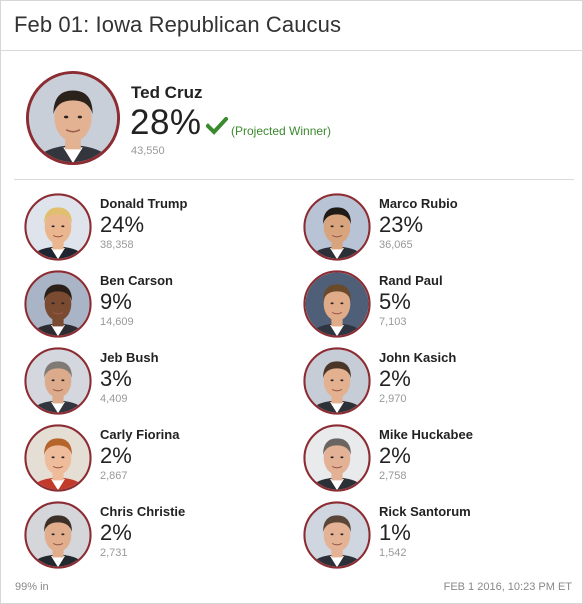 This screenshot has height=604, width=583. Describe the element at coordinates (395, 301) in the screenshot. I see `candidate-percent: 5%` at that location.